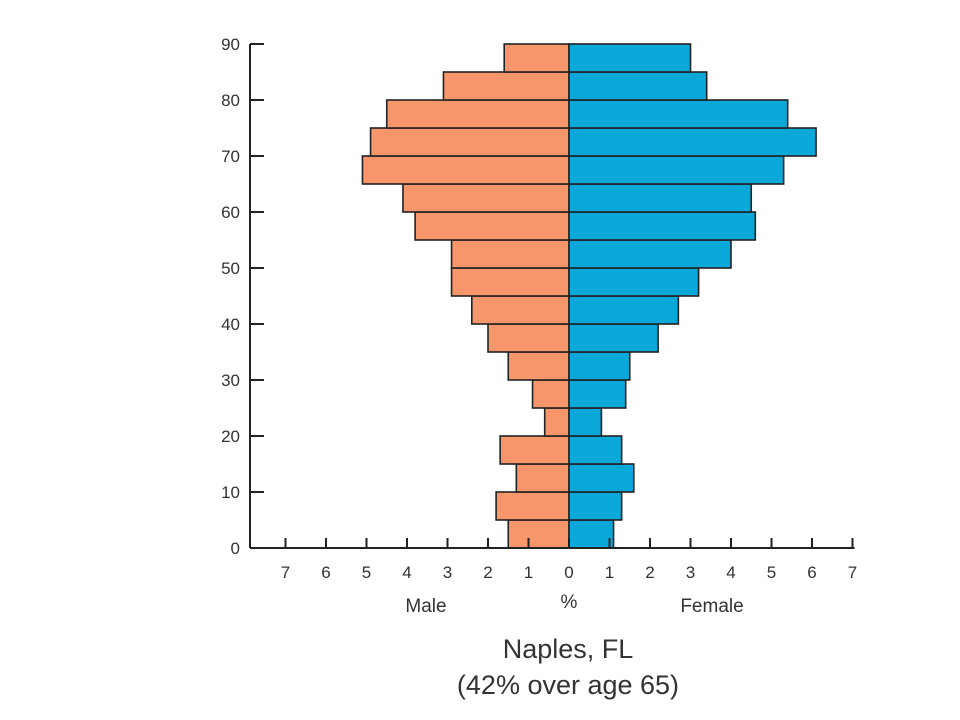 Image resolution: width=960 pixels, height=720 pixels. Describe the element at coordinates (230, 212) in the screenshot. I see `y-tick-label: 60` at that location.